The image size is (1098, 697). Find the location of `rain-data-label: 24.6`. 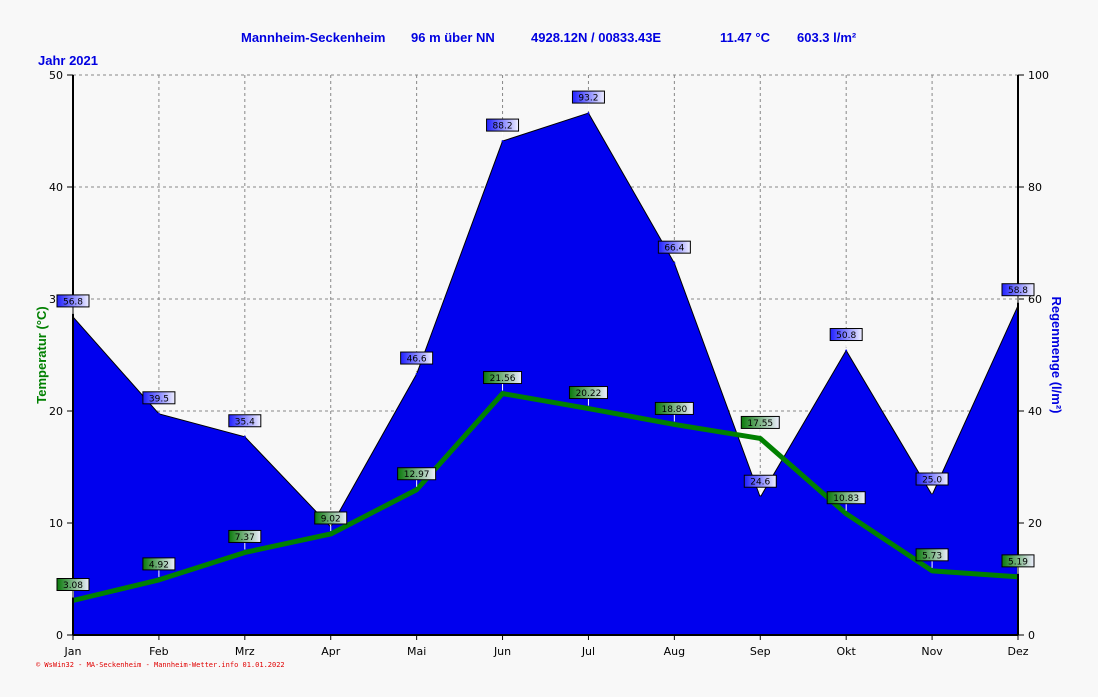

rain-data-label: 24.6 is located at coordinates (760, 484).